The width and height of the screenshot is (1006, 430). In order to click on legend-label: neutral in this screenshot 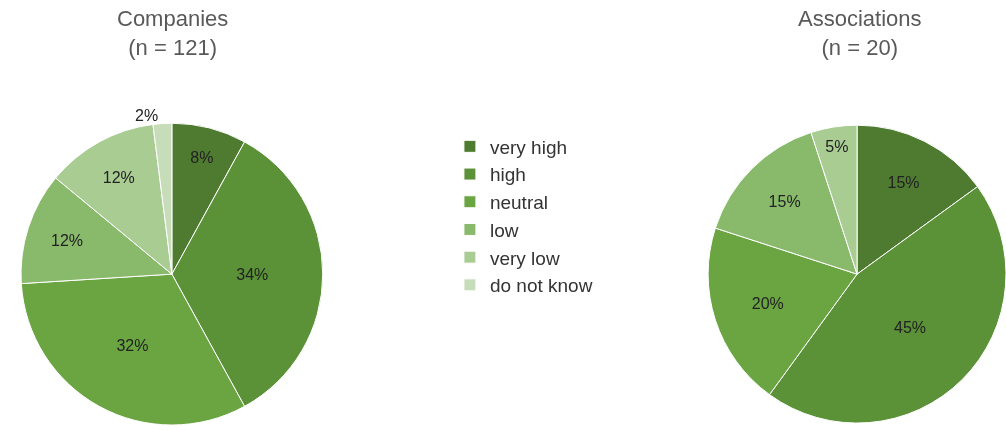, I will do `click(519, 203)`.